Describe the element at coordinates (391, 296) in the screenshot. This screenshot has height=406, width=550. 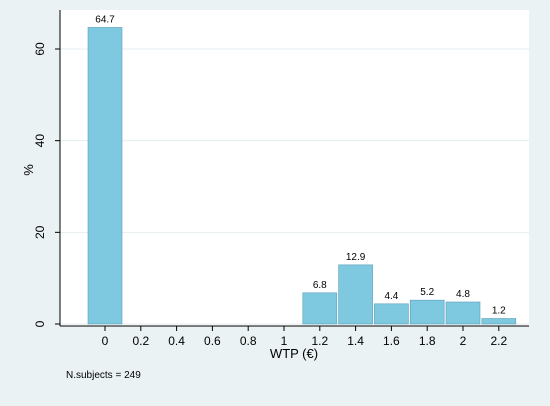
I see `bar-data-label: 4.4` at that location.